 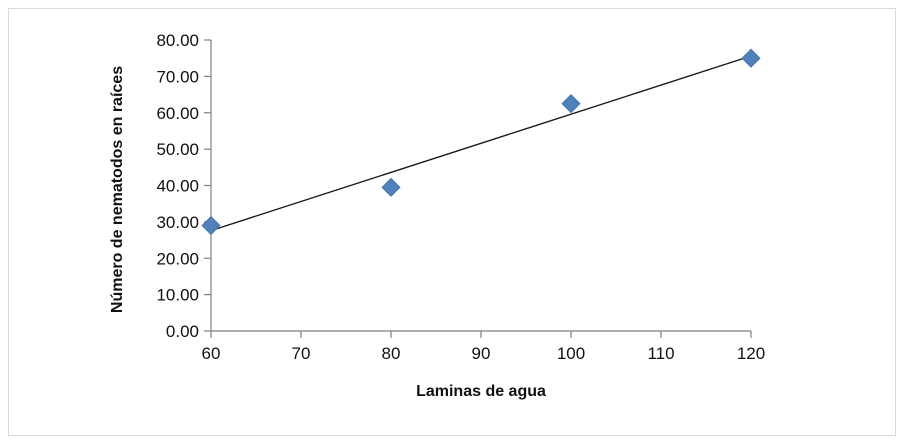 What do you see at coordinates (177, 222) in the screenshot?
I see `y-tick-label: 30.00` at bounding box center [177, 222].